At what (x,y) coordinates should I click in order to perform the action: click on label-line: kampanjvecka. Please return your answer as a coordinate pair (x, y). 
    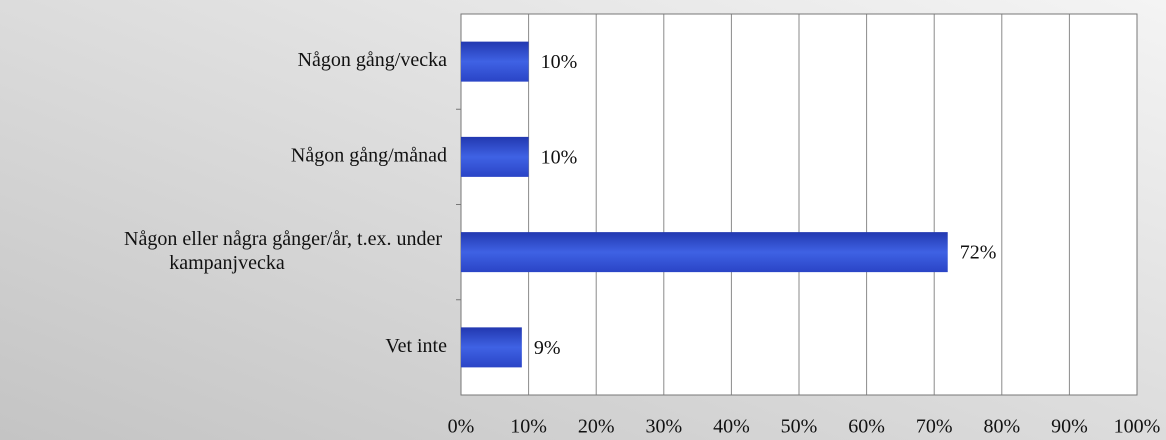
    Looking at the image, I should click on (227, 263).